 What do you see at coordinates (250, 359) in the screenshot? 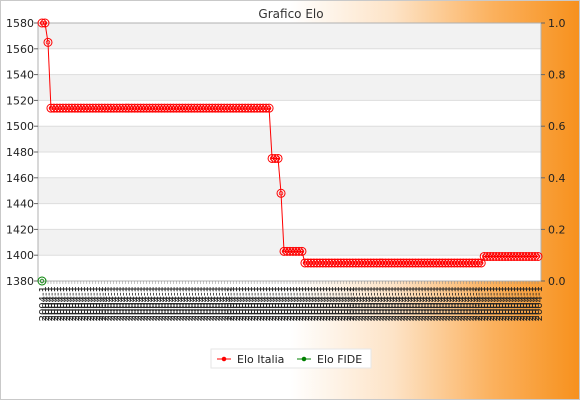
I see `legend-item-elo-italia: Elo Italia` at bounding box center [250, 359].